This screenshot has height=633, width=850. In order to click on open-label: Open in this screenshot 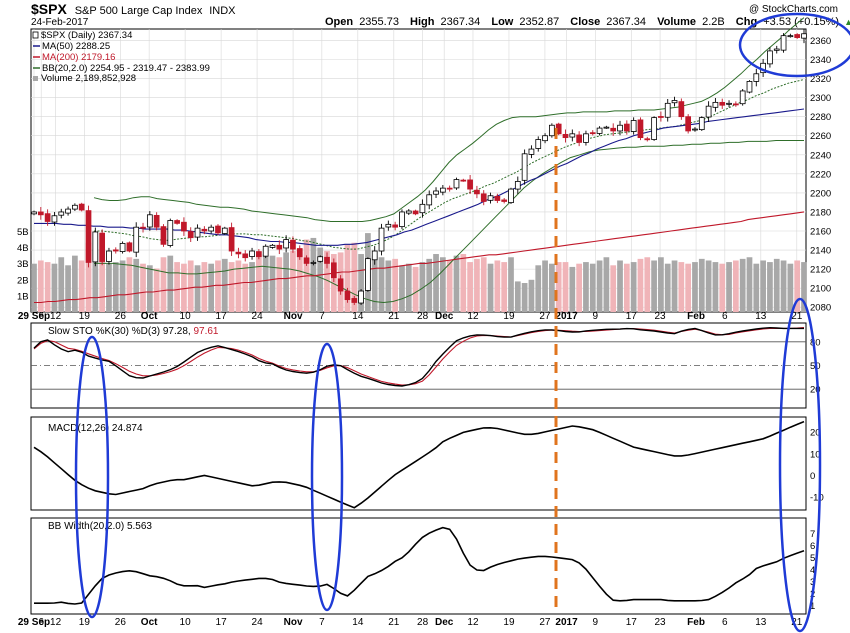, I will do `click(339, 22)`.